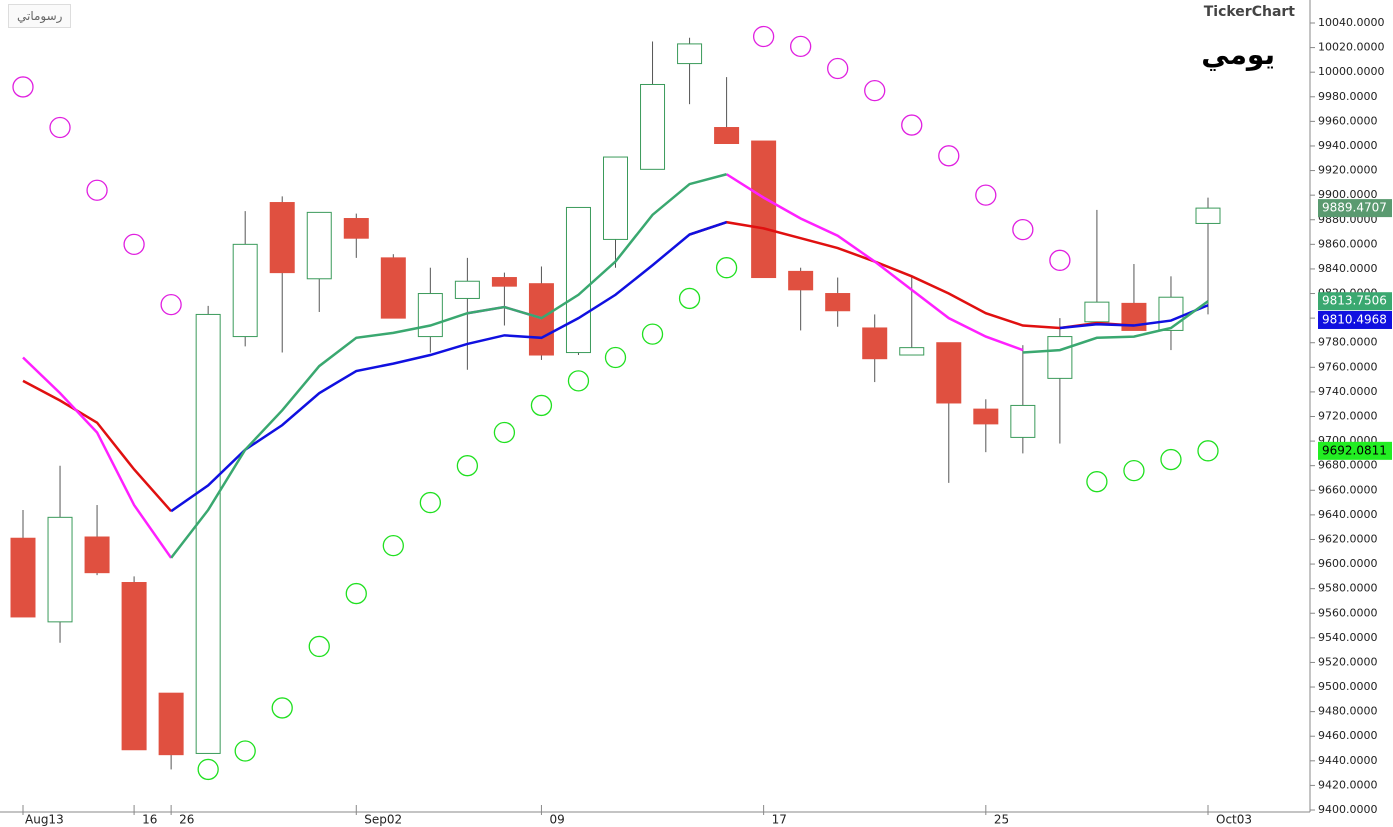  I want to click on y-tick-label: 10020.0000, so click(1351, 47).